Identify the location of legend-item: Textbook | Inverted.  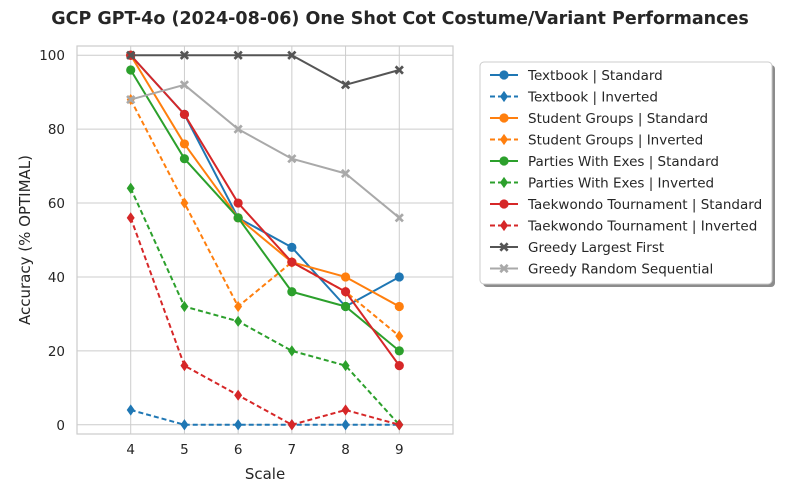
(574, 98).